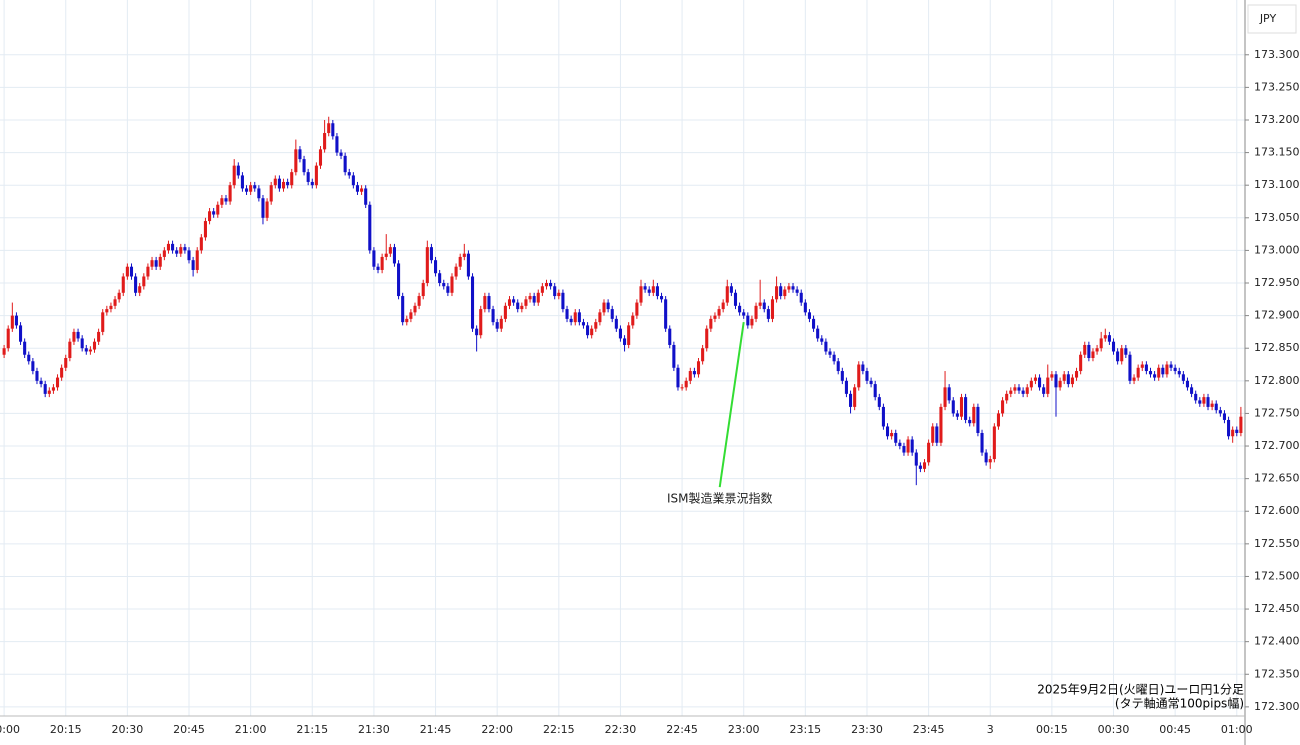  I want to click on y-tick-label: 173.250, so click(1277, 86).